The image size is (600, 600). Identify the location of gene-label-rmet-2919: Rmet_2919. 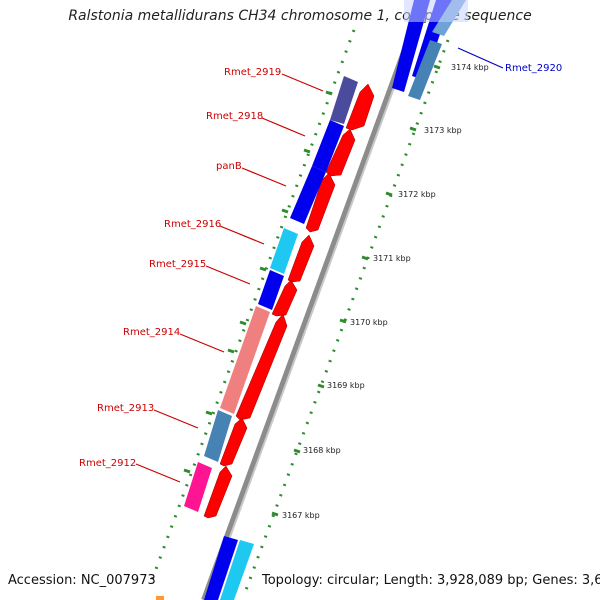
(252, 72).